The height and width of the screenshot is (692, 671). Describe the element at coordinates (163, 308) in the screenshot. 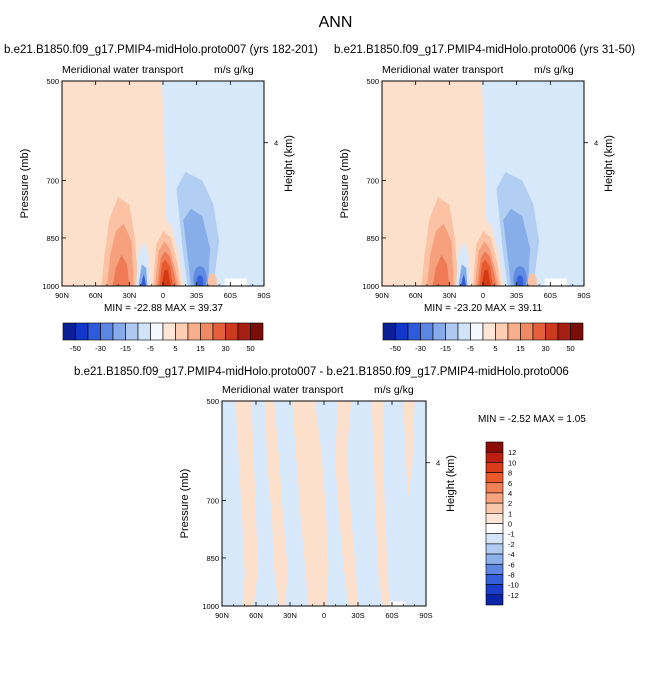

I see `panel1-min-max: MIN = -22.88 MAX = 39.37` at that location.